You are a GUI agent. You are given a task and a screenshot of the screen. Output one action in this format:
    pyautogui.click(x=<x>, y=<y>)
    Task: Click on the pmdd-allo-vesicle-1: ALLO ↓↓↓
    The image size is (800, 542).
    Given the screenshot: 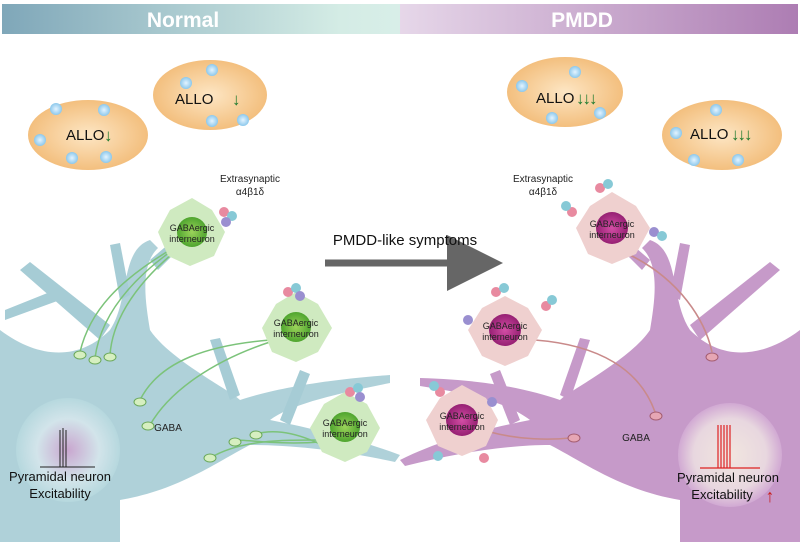 What is the action you would take?
    pyautogui.click(x=565, y=92)
    